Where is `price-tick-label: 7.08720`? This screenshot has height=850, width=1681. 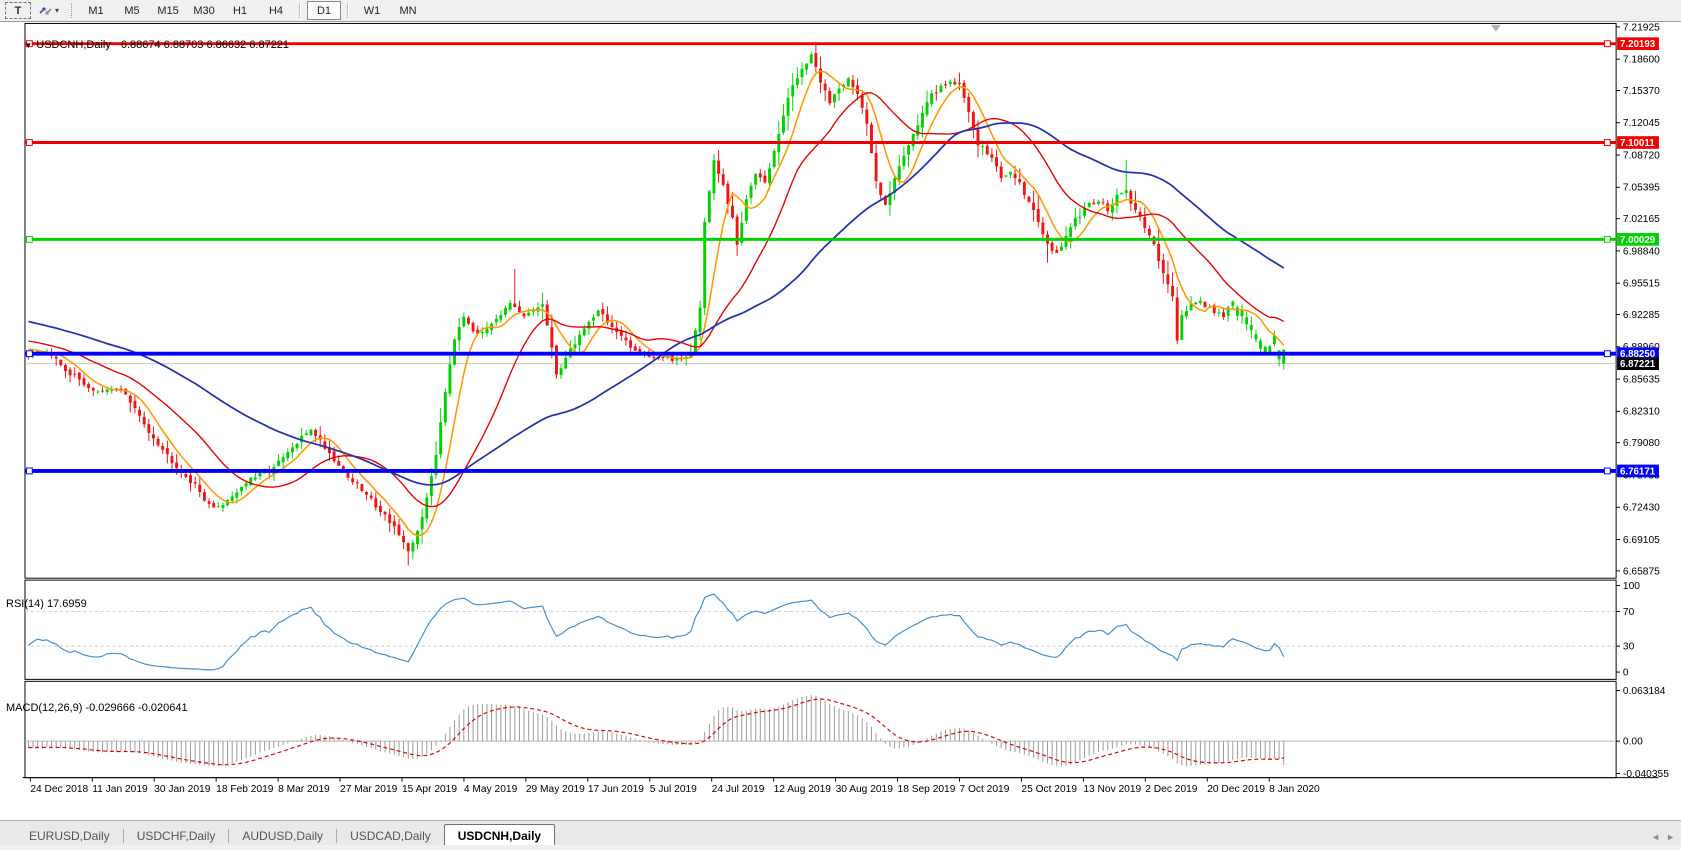
price-tick-label: 7.08720 is located at coordinates (1641, 155).